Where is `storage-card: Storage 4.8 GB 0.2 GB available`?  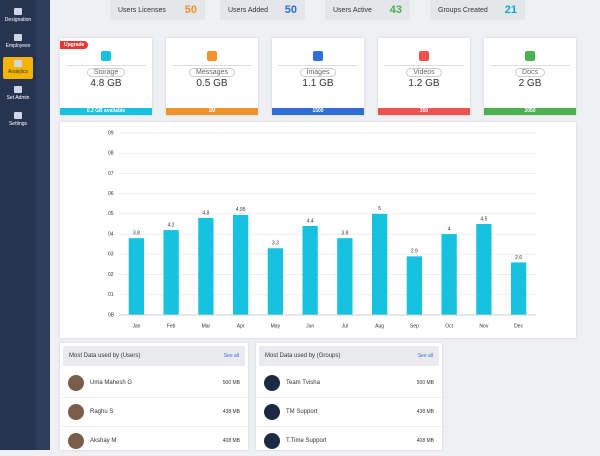
storage-card: Storage 4.8 GB 0.2 GB available is located at coordinates (106, 76).